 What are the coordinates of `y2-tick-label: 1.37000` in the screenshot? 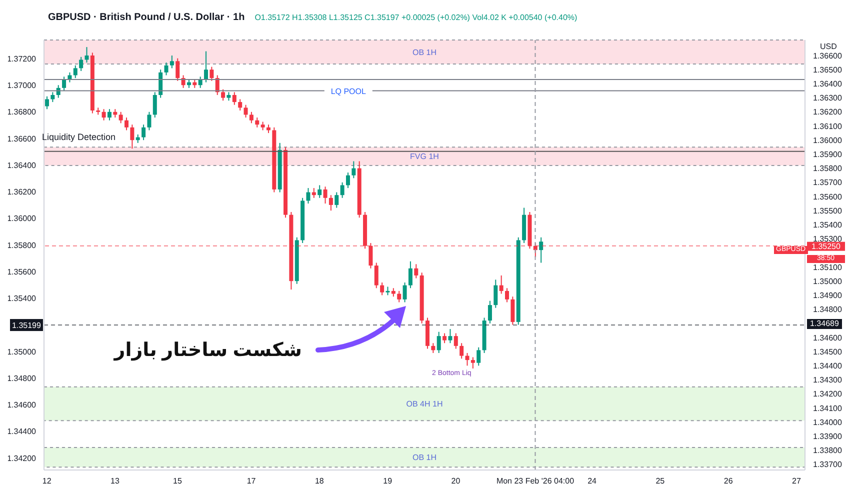 It's located at (22, 85).